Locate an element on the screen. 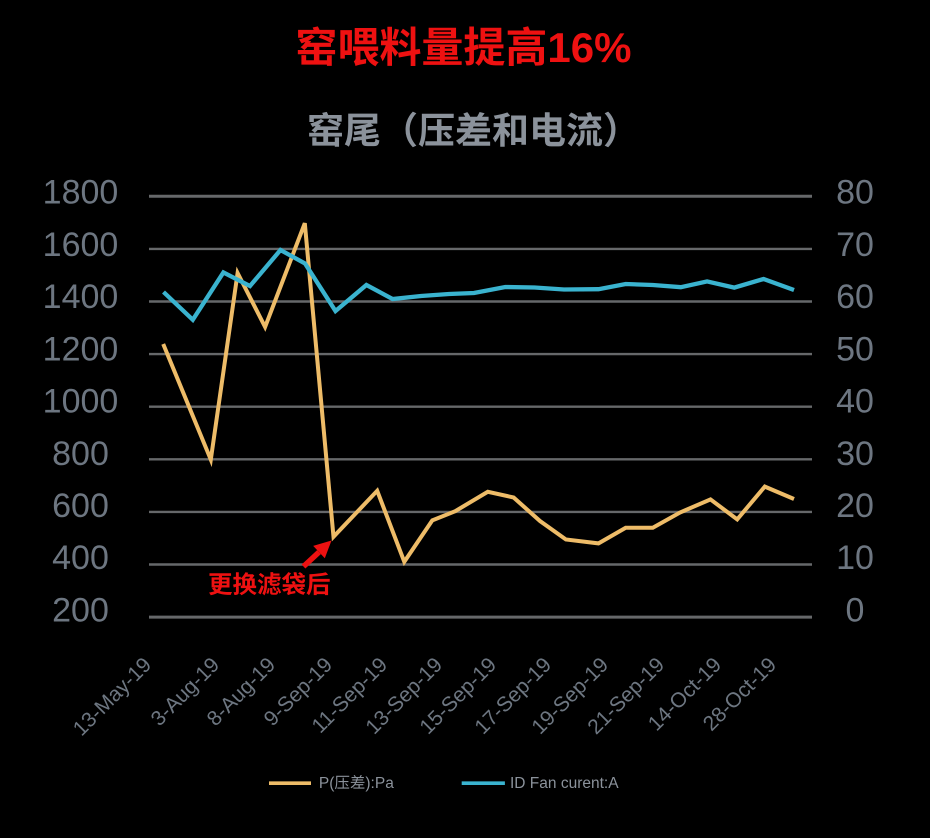  svg-text: 40 is located at coordinates (855, 402).